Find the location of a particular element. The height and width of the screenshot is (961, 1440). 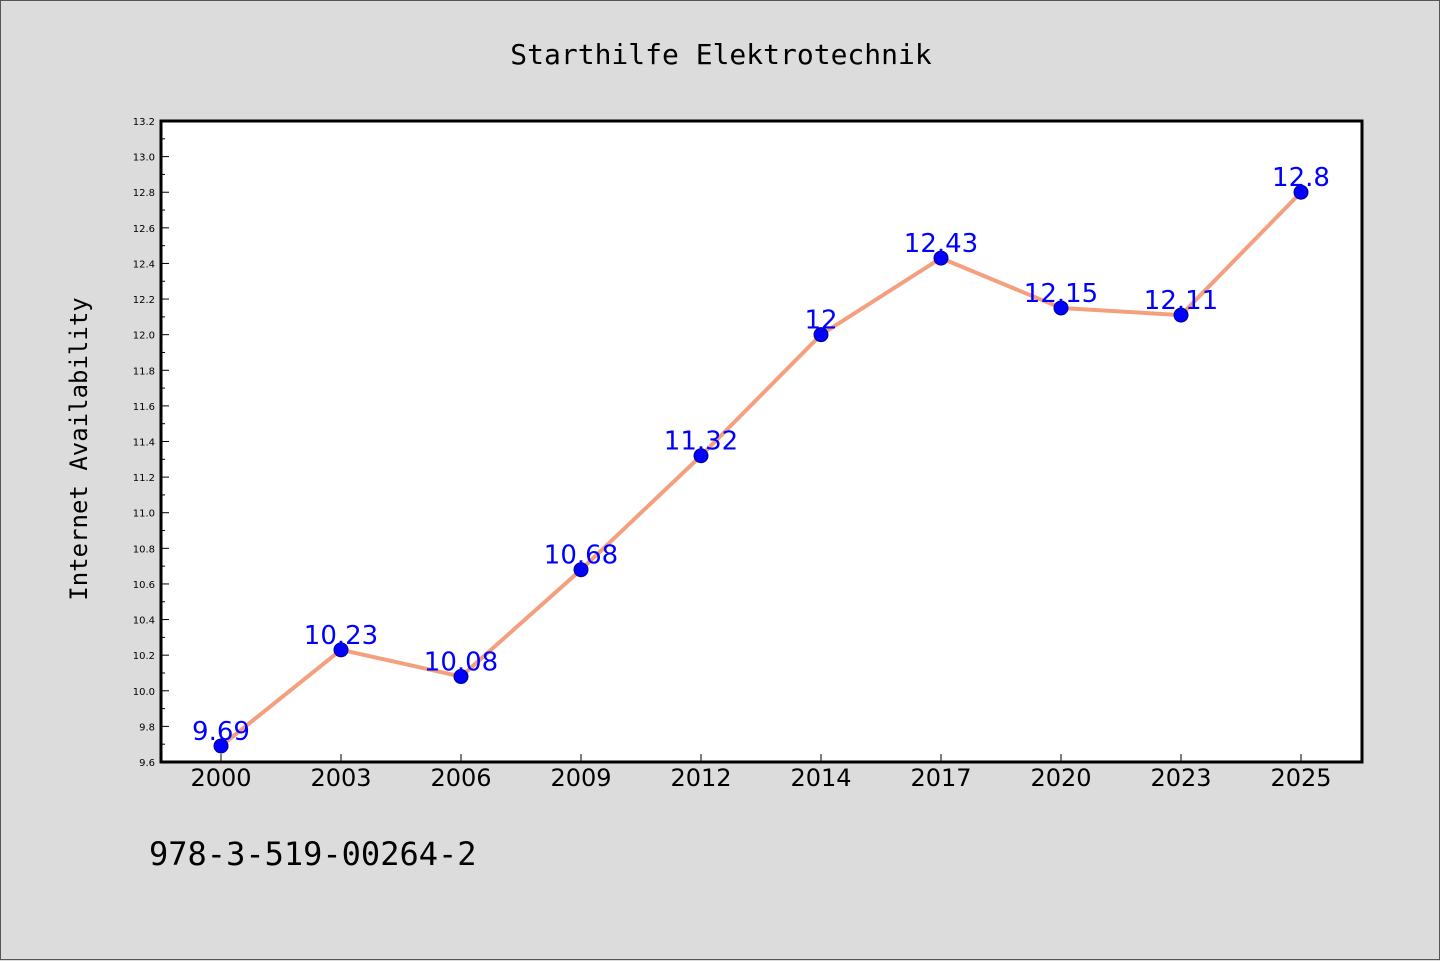

x-tick-label: 2017 is located at coordinates (940, 778).